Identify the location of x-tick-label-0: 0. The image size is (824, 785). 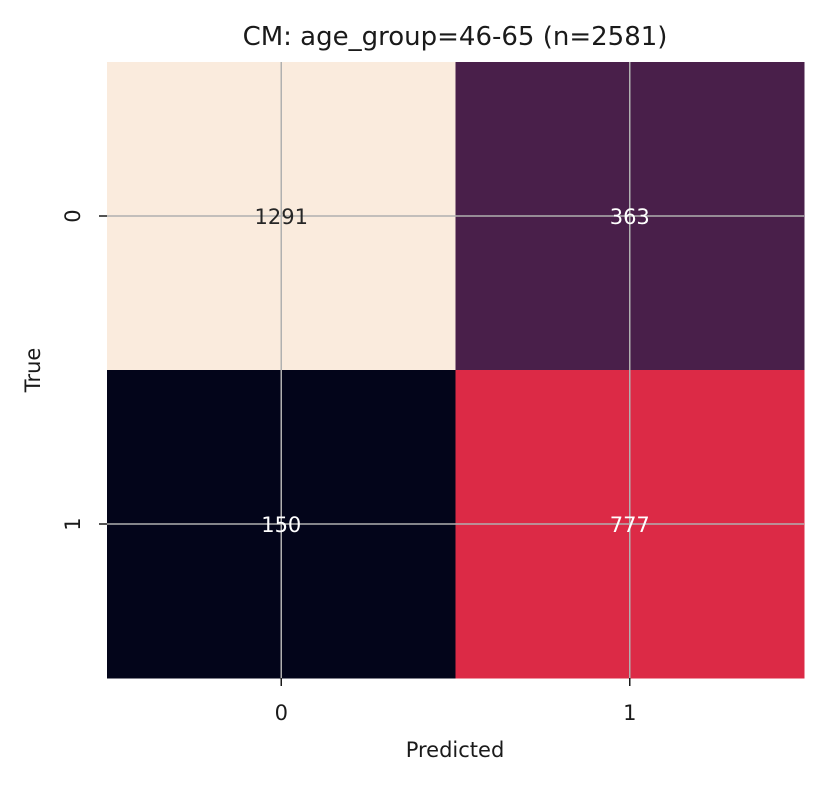
(281, 713).